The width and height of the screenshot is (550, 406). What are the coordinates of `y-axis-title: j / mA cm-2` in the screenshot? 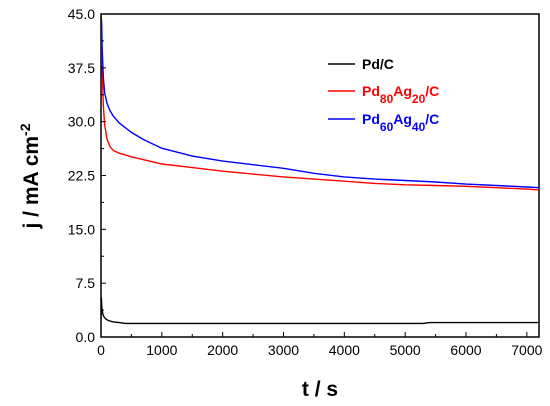 It's located at (30, 176).